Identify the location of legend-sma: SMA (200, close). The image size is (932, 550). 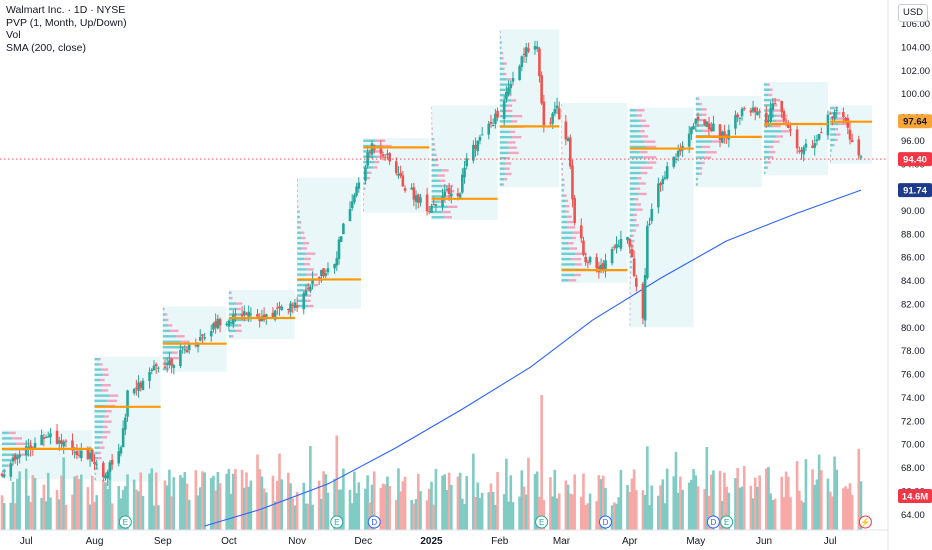
(46, 47).